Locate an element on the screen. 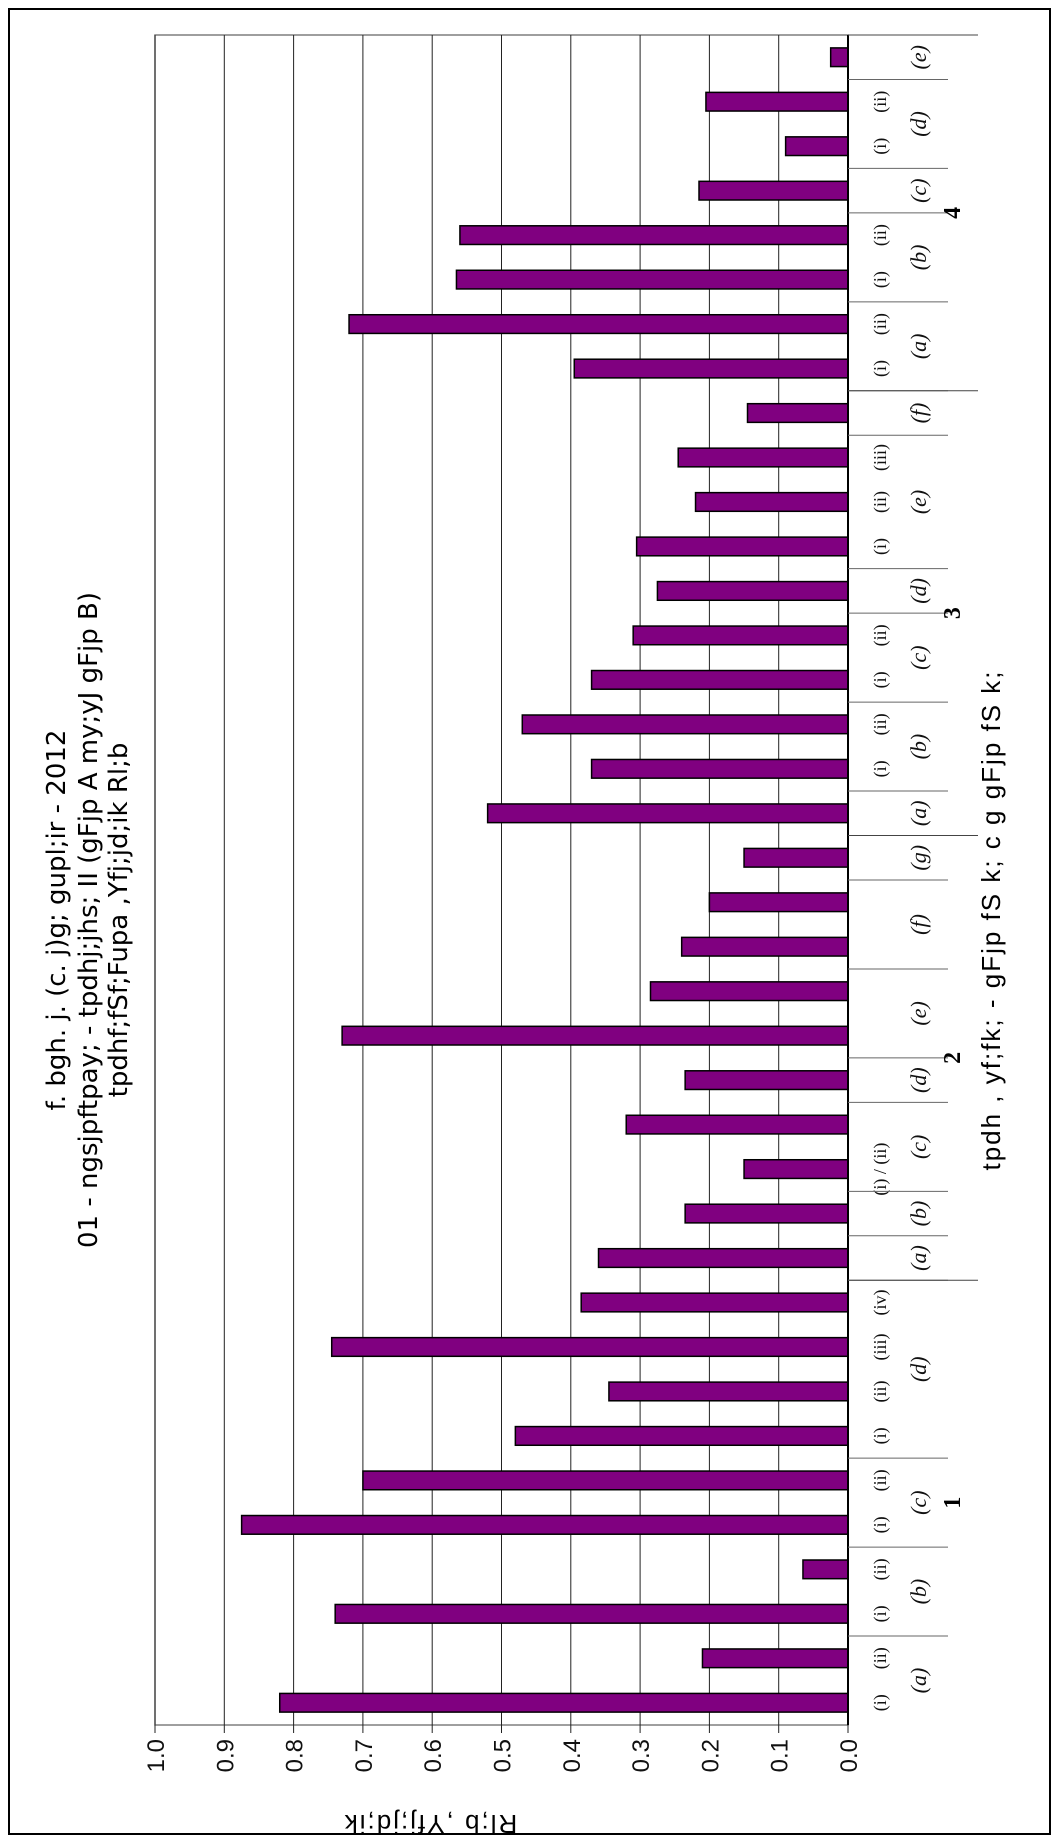 The width and height of the screenshot is (1059, 1843). tick-label: 0.8 is located at coordinates (295, 1755).